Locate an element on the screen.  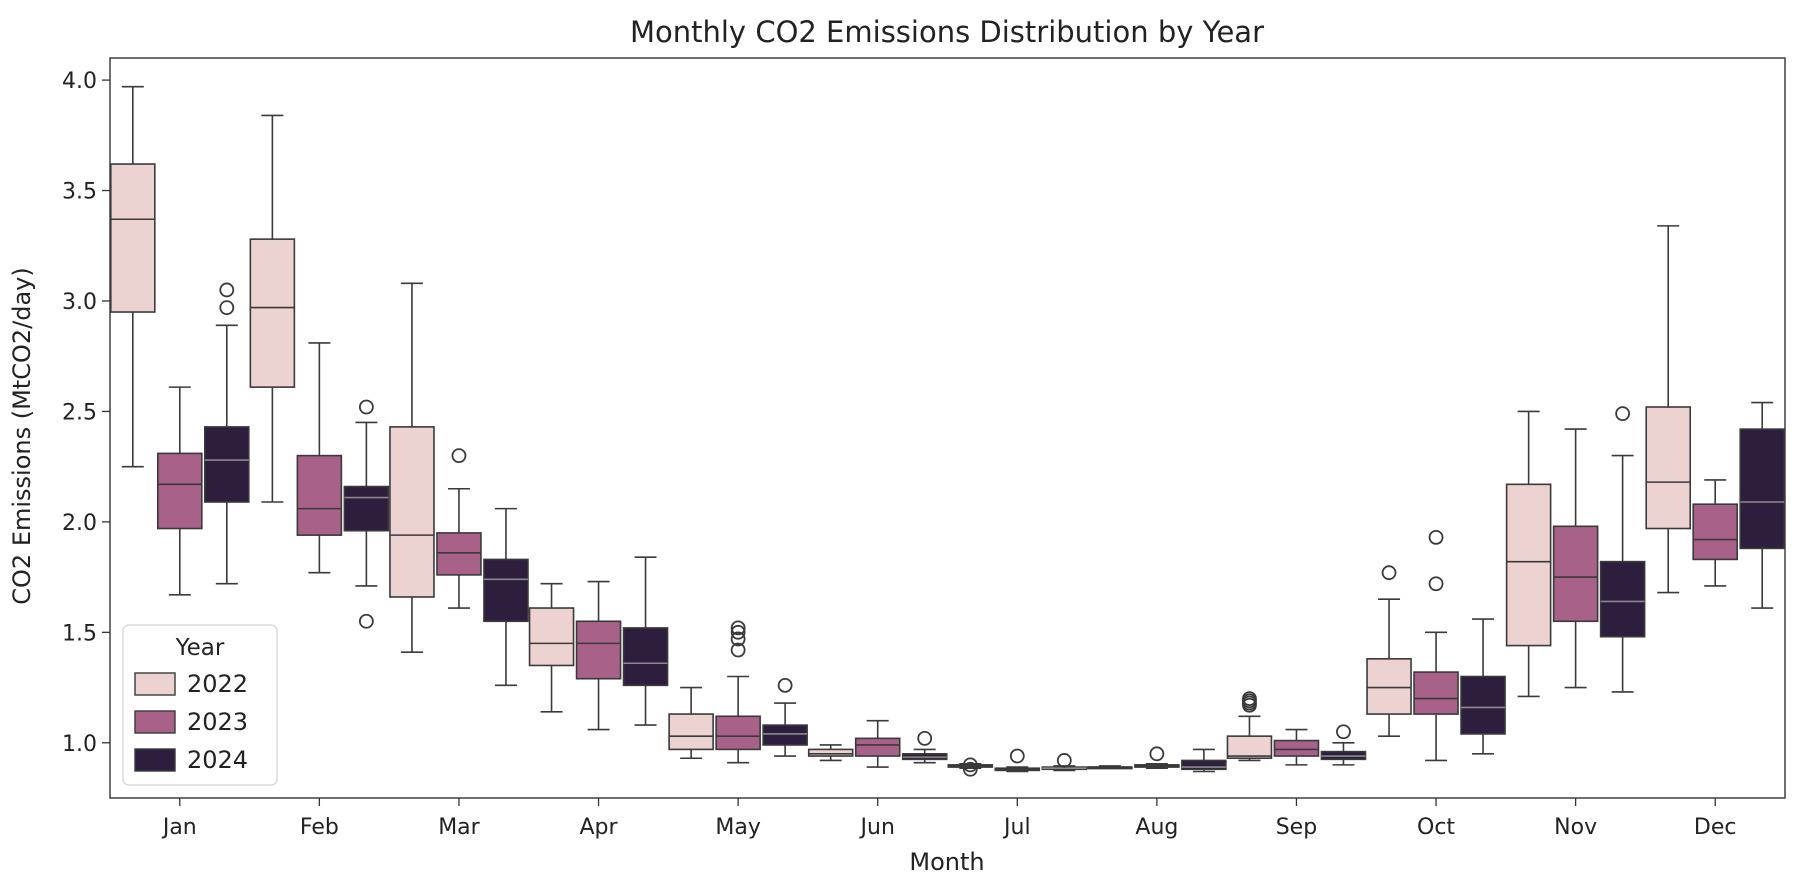
box-2024-Jun is located at coordinates (924, 747).